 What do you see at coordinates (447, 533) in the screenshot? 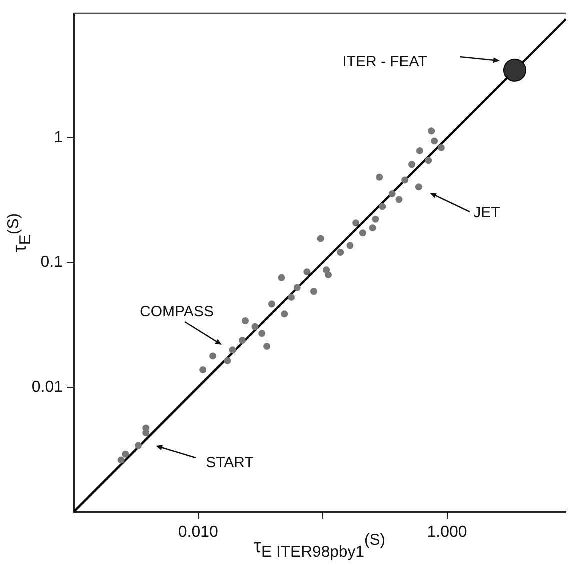
I see `x-tick-label: 1.000` at bounding box center [447, 533].